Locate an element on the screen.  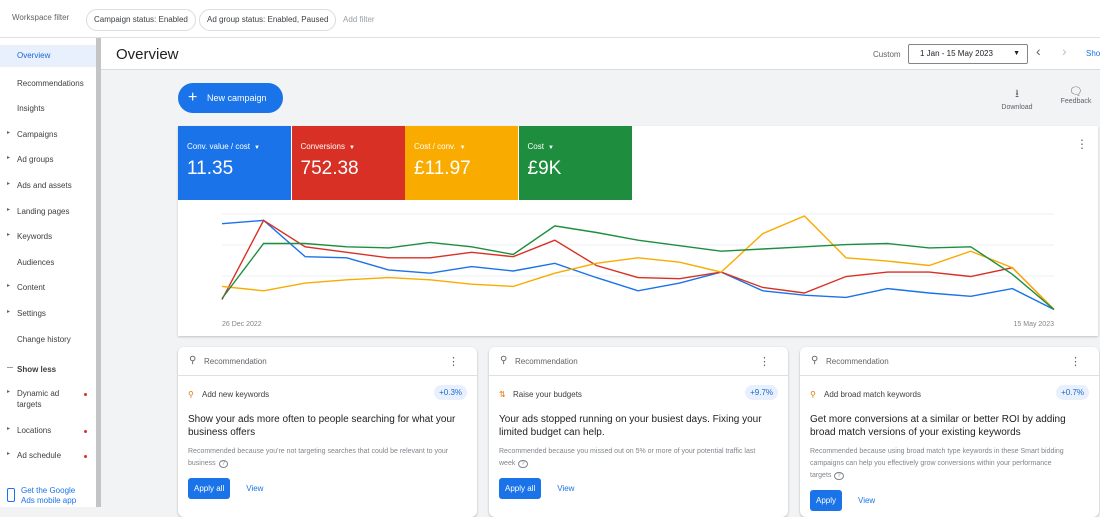
nav-label: Get the Google Ads mobile app is located at coordinates (49, 495).